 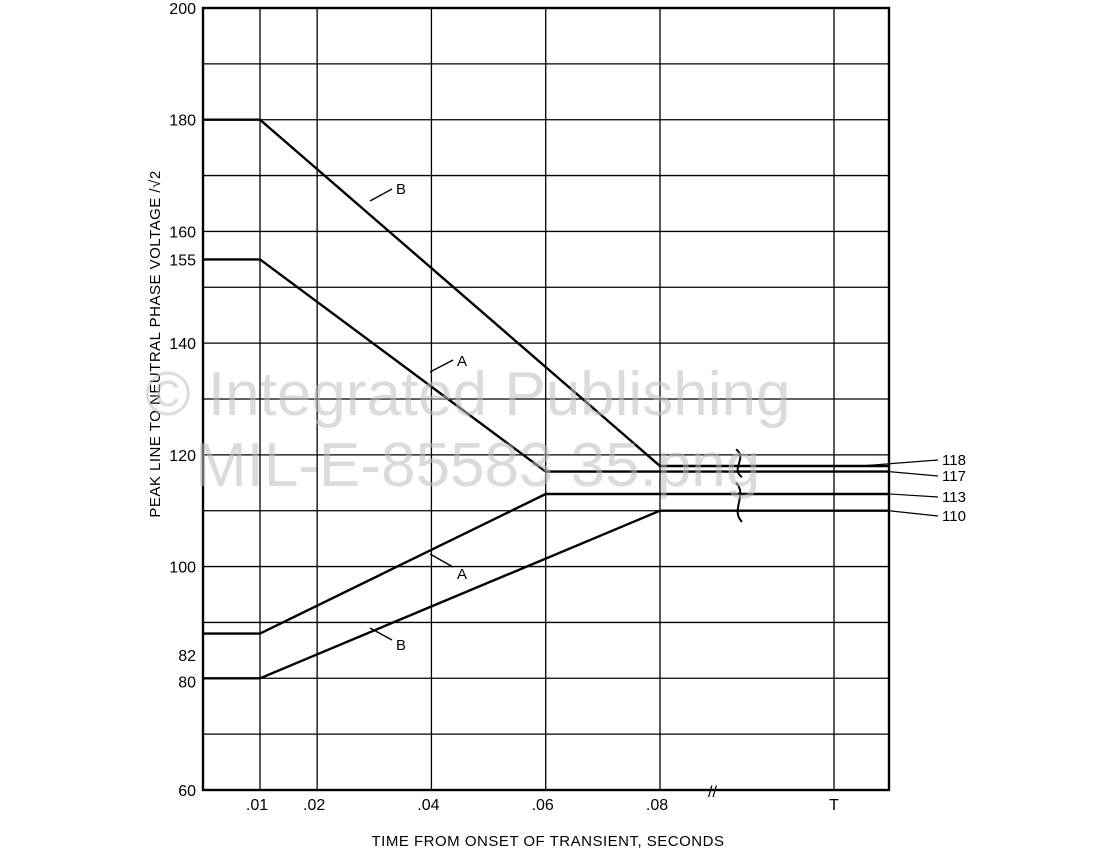 I want to click on y-tick-label: 82, so click(x=187, y=656).